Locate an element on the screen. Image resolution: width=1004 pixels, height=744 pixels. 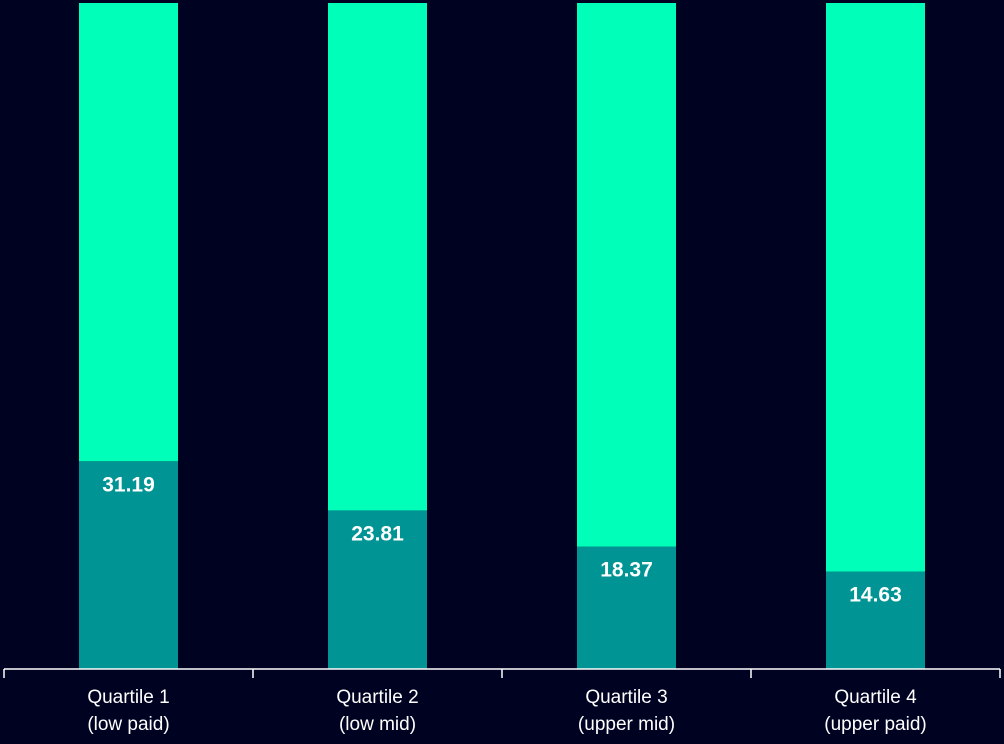
bar-segment-q2-s2 is located at coordinates (377, 257).